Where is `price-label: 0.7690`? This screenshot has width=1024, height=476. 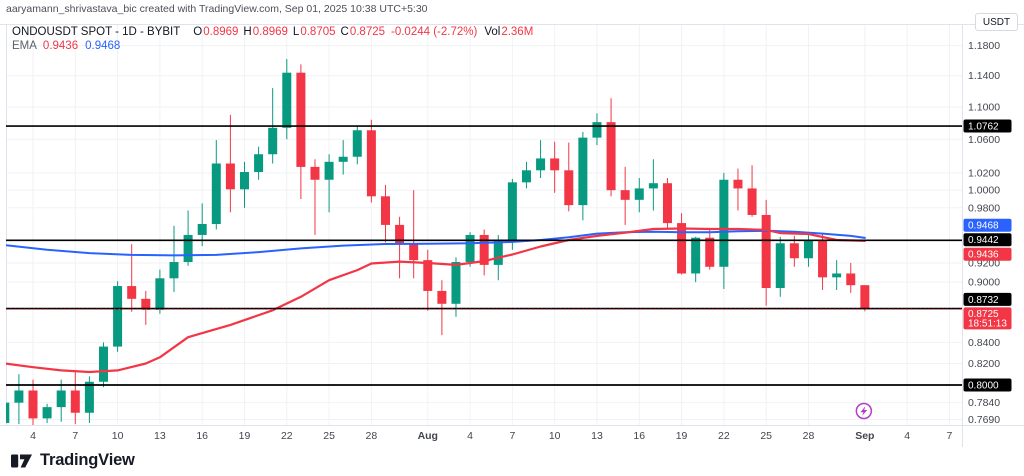 price-label: 0.7690 is located at coordinates (984, 420).